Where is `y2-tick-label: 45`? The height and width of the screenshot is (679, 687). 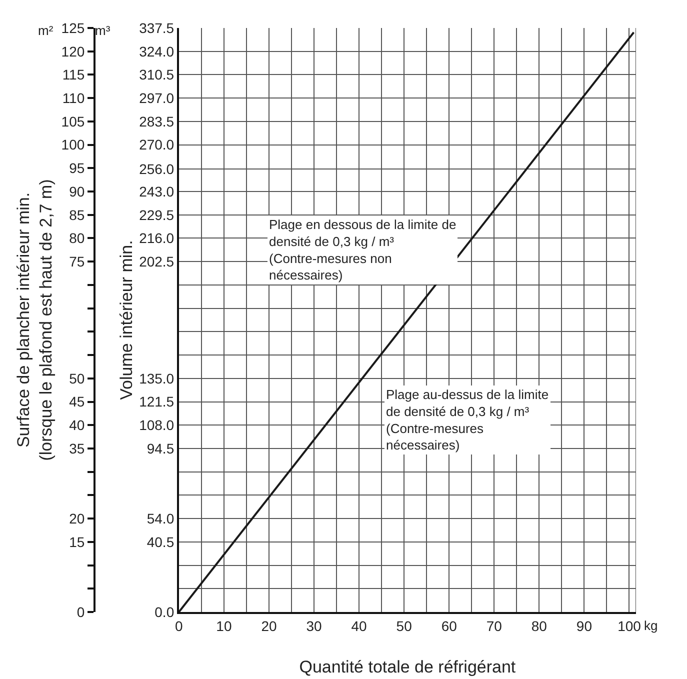 y2-tick-label: 45 is located at coordinates (77, 402).